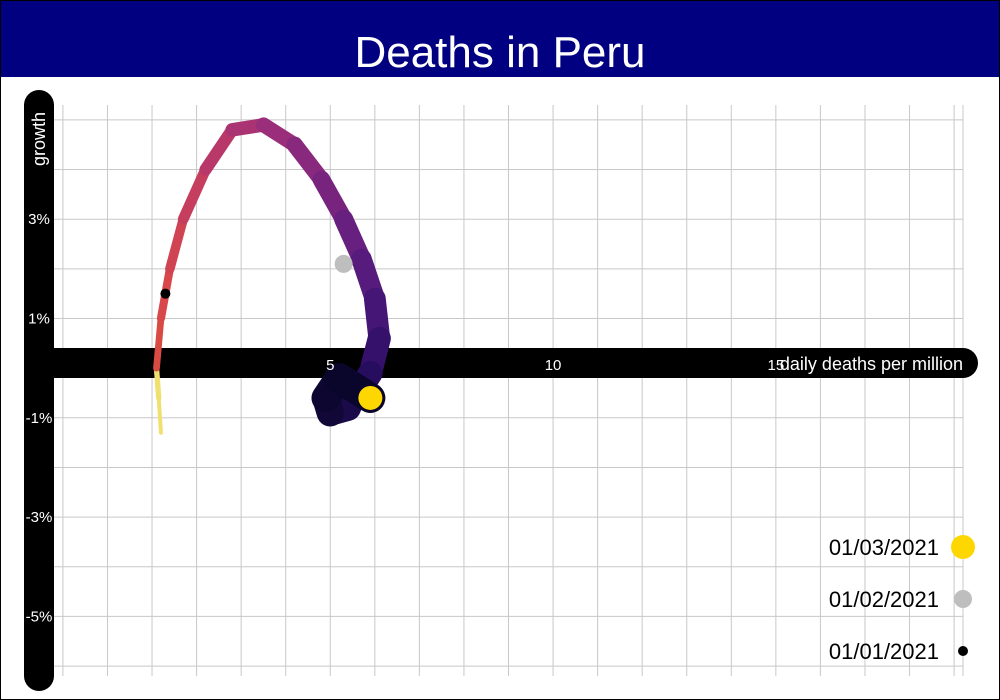 This screenshot has height=700, width=1000. I want to click on x-axis-label: daily deaths per million, so click(871, 364).